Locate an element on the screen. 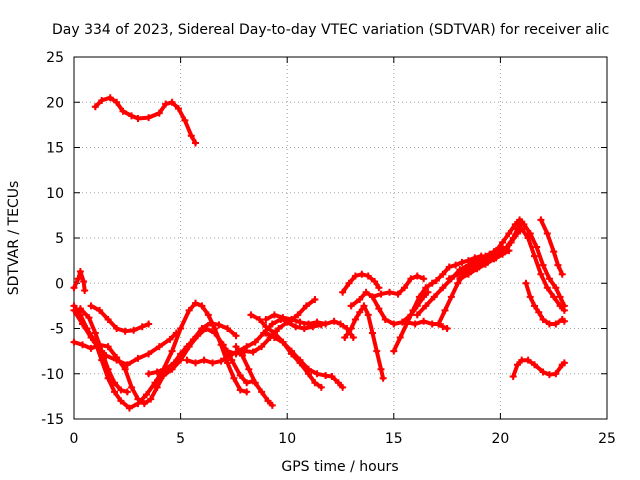  data-point-s23 is located at coordinates (522, 222).